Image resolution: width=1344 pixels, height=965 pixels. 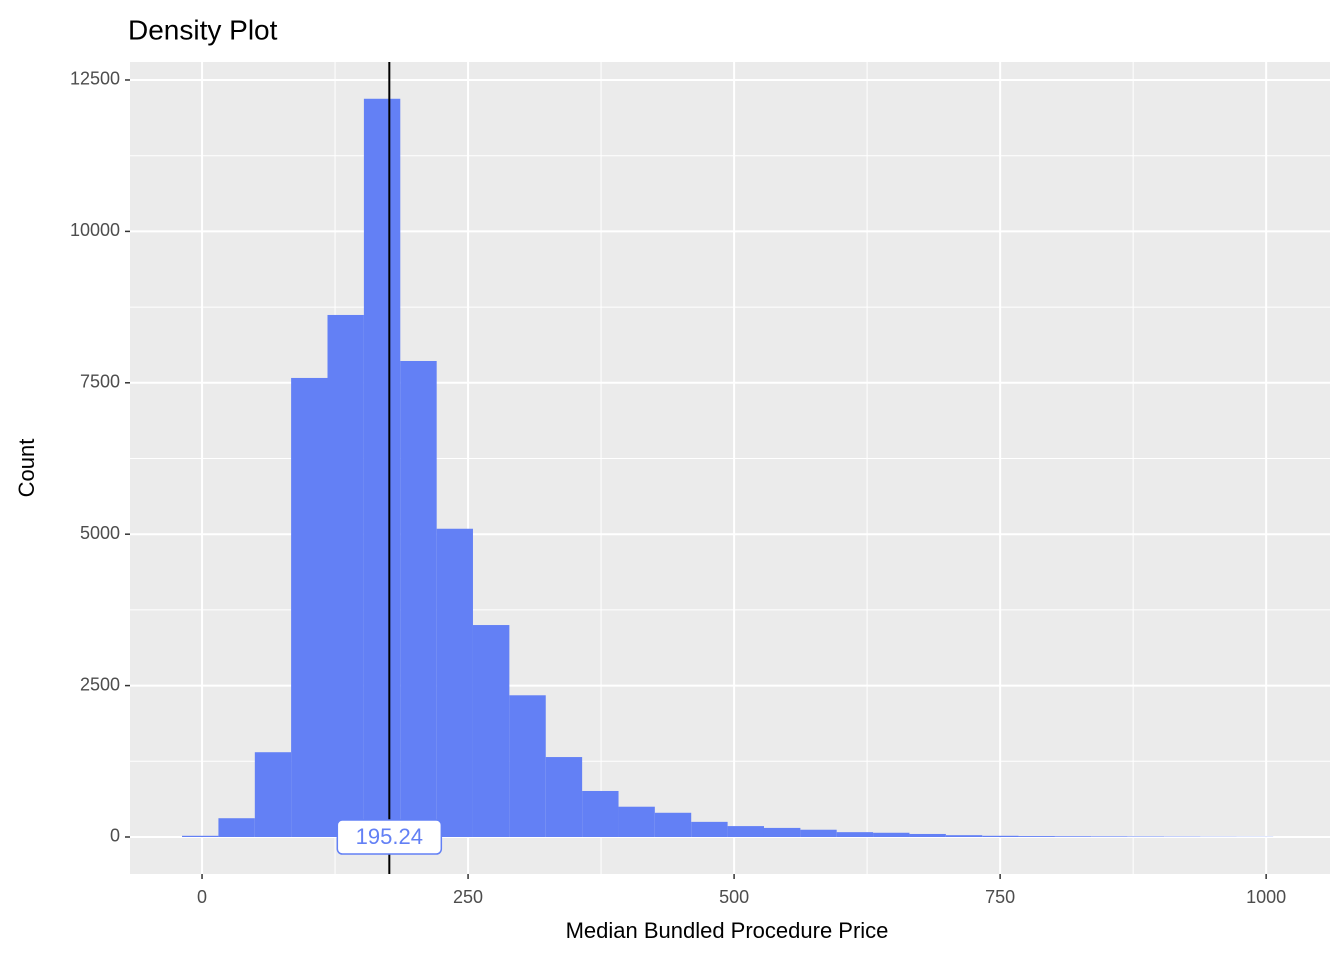 I want to click on x-tick-label: 750, so click(x=1000, y=897).